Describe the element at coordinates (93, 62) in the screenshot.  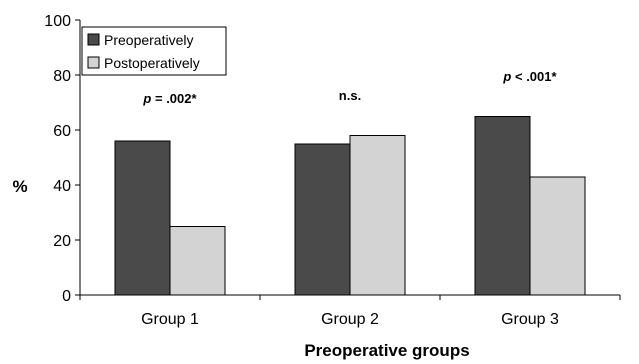
I see `legend-swatch-postoperatively` at that location.